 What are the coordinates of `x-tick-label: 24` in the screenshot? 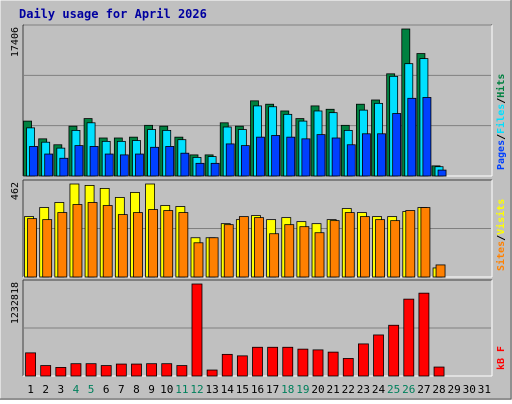 It's located at (379, 389).